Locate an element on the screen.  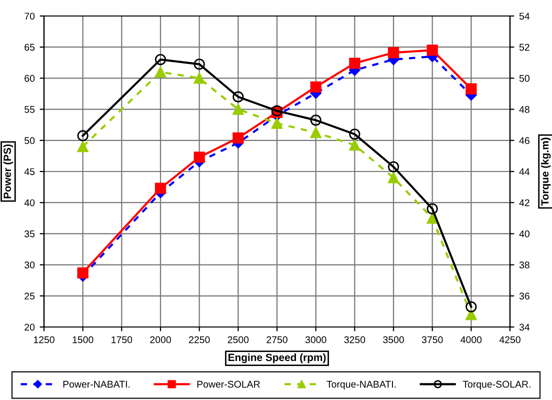
y2-tick-label: 44 is located at coordinates (524, 172).